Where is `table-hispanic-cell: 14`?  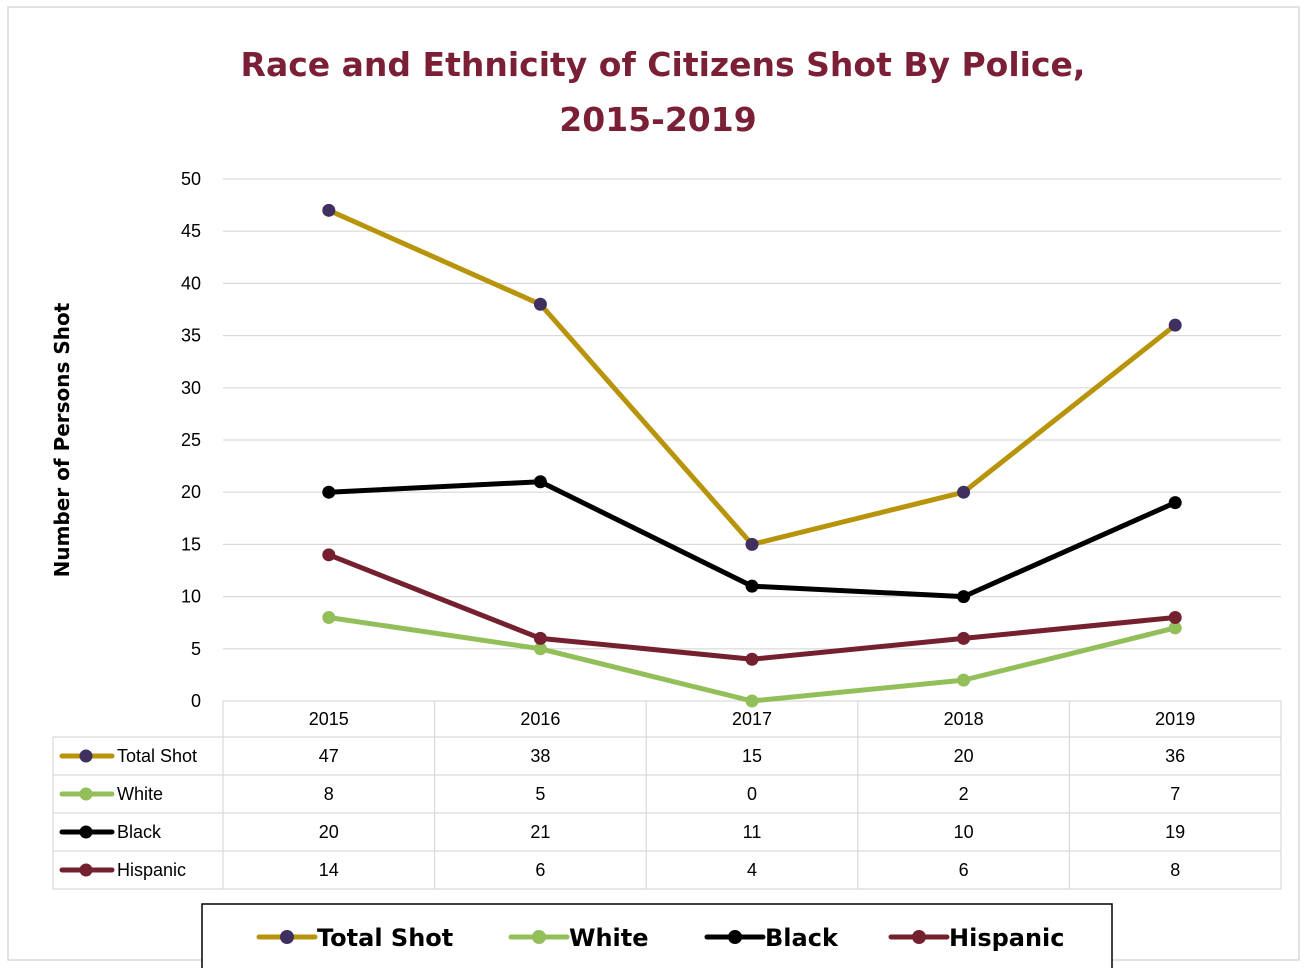 table-hispanic-cell: 14 is located at coordinates (329, 870).